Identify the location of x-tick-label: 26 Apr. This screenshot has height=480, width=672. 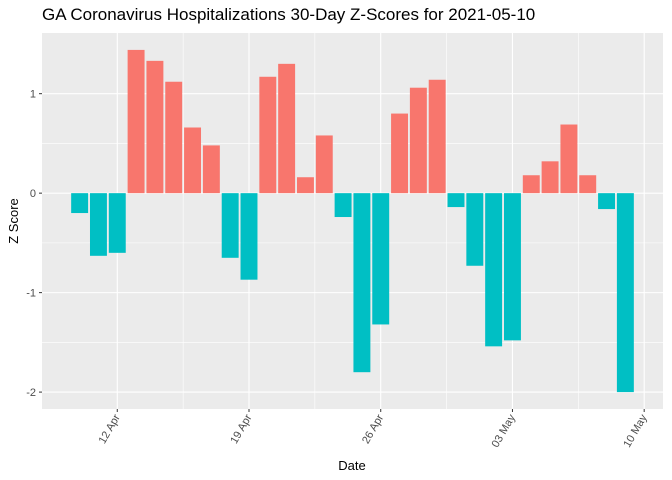
(373, 429).